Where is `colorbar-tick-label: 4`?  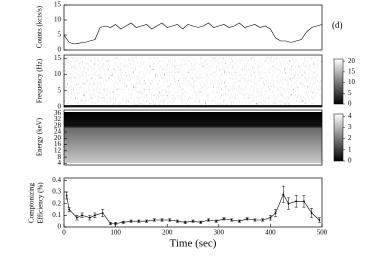 colorbar-tick-label: 4 is located at coordinates (350, 116).